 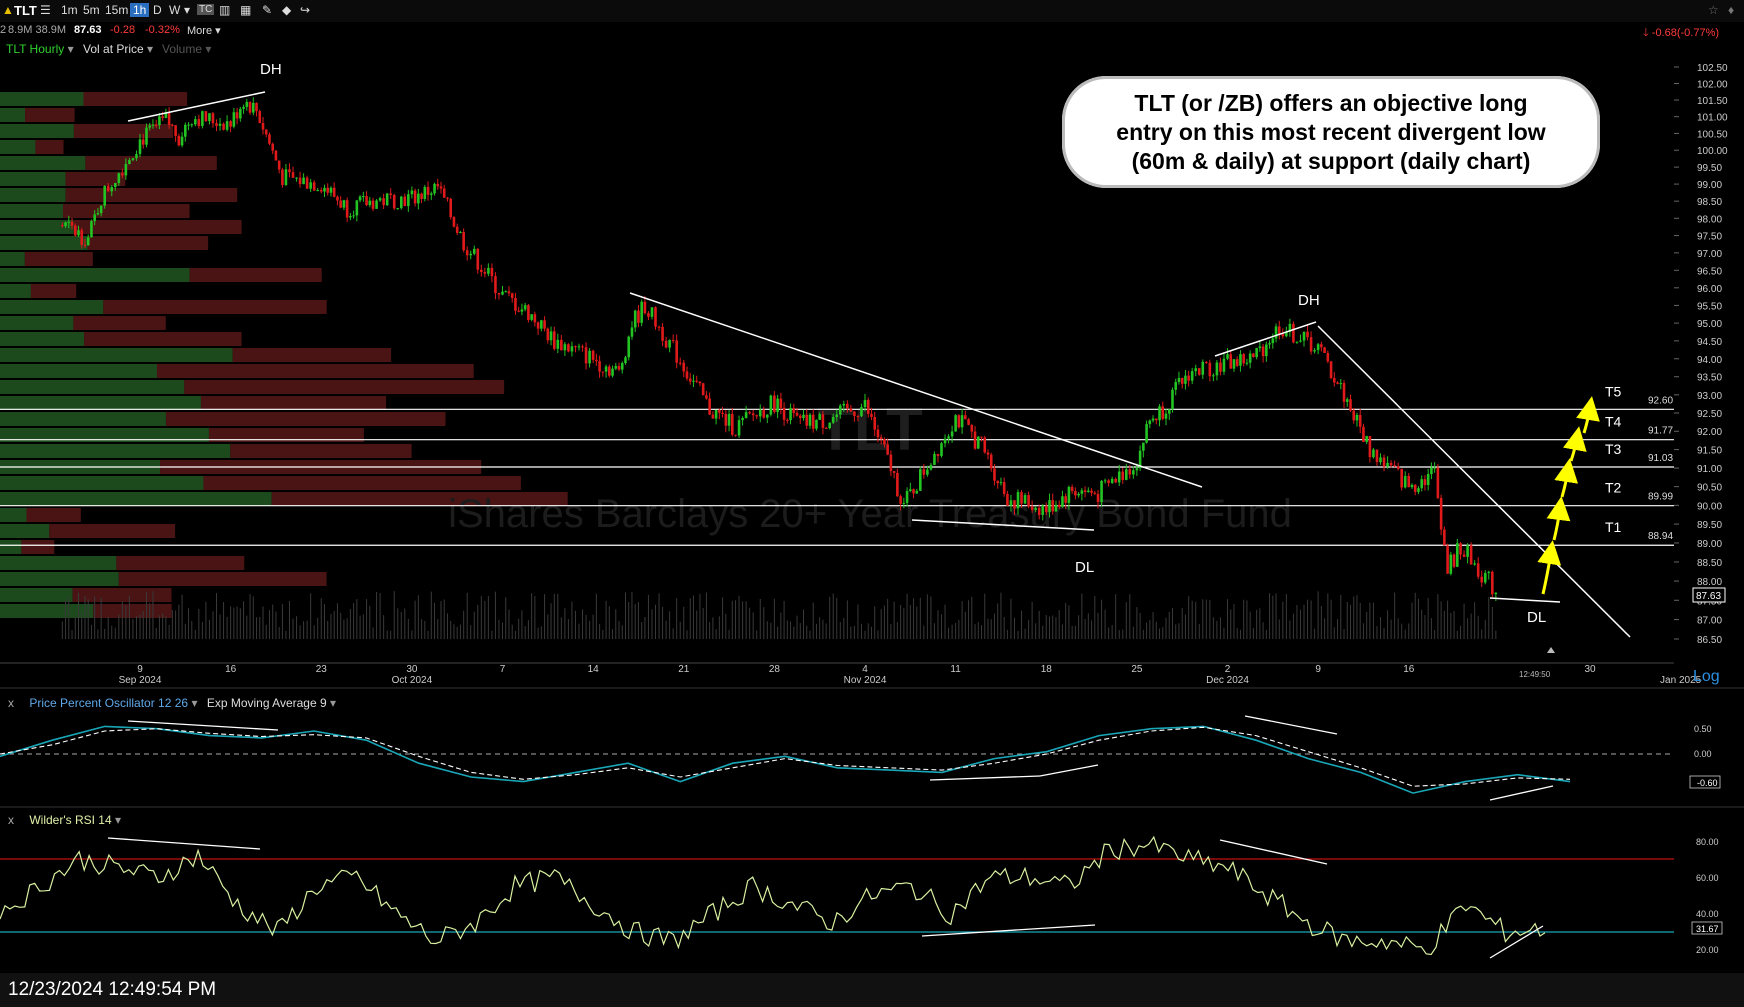 I want to click on footer-bar: 12/23/2024 12:49:54 PM, so click(x=872, y=990).